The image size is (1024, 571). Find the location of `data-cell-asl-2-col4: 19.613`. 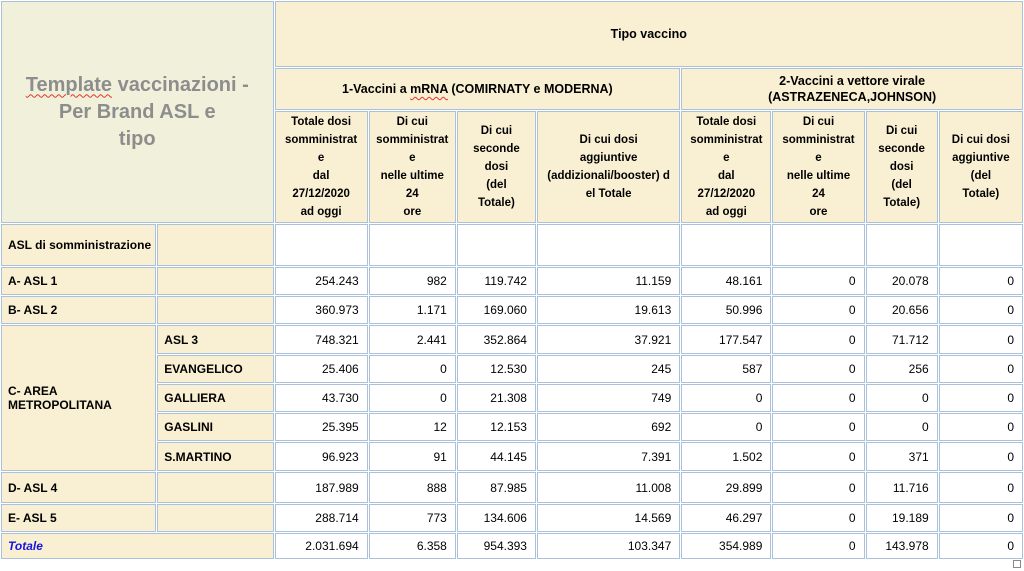

data-cell-asl-2-col4: 19.613 is located at coordinates (608, 310).